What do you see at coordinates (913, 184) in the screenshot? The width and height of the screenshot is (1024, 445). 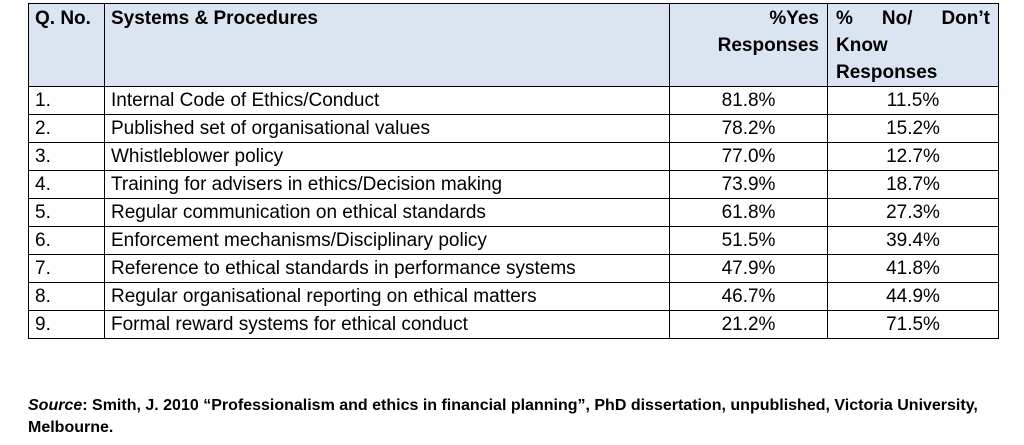 I see `no-dont-know-percentage: 18.7%` at bounding box center [913, 184].